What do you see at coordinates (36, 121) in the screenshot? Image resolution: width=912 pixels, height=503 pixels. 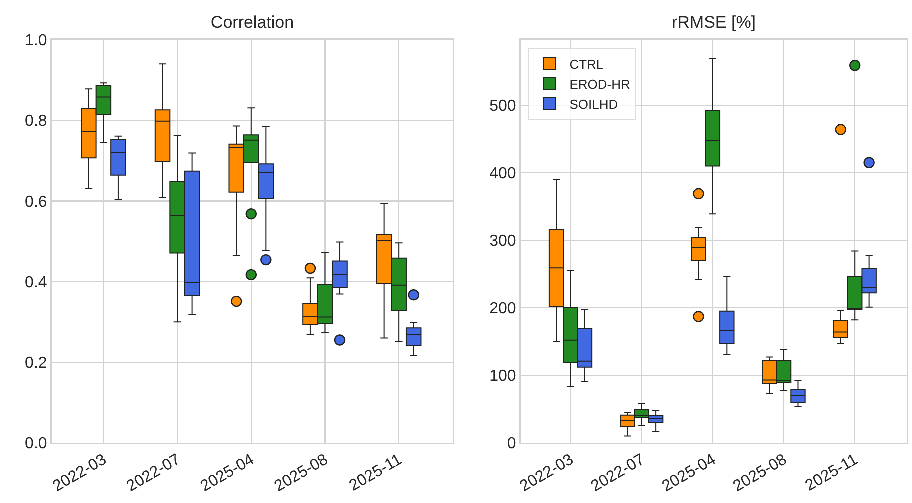 I see `y-tick-label: 0.8` at bounding box center [36, 121].